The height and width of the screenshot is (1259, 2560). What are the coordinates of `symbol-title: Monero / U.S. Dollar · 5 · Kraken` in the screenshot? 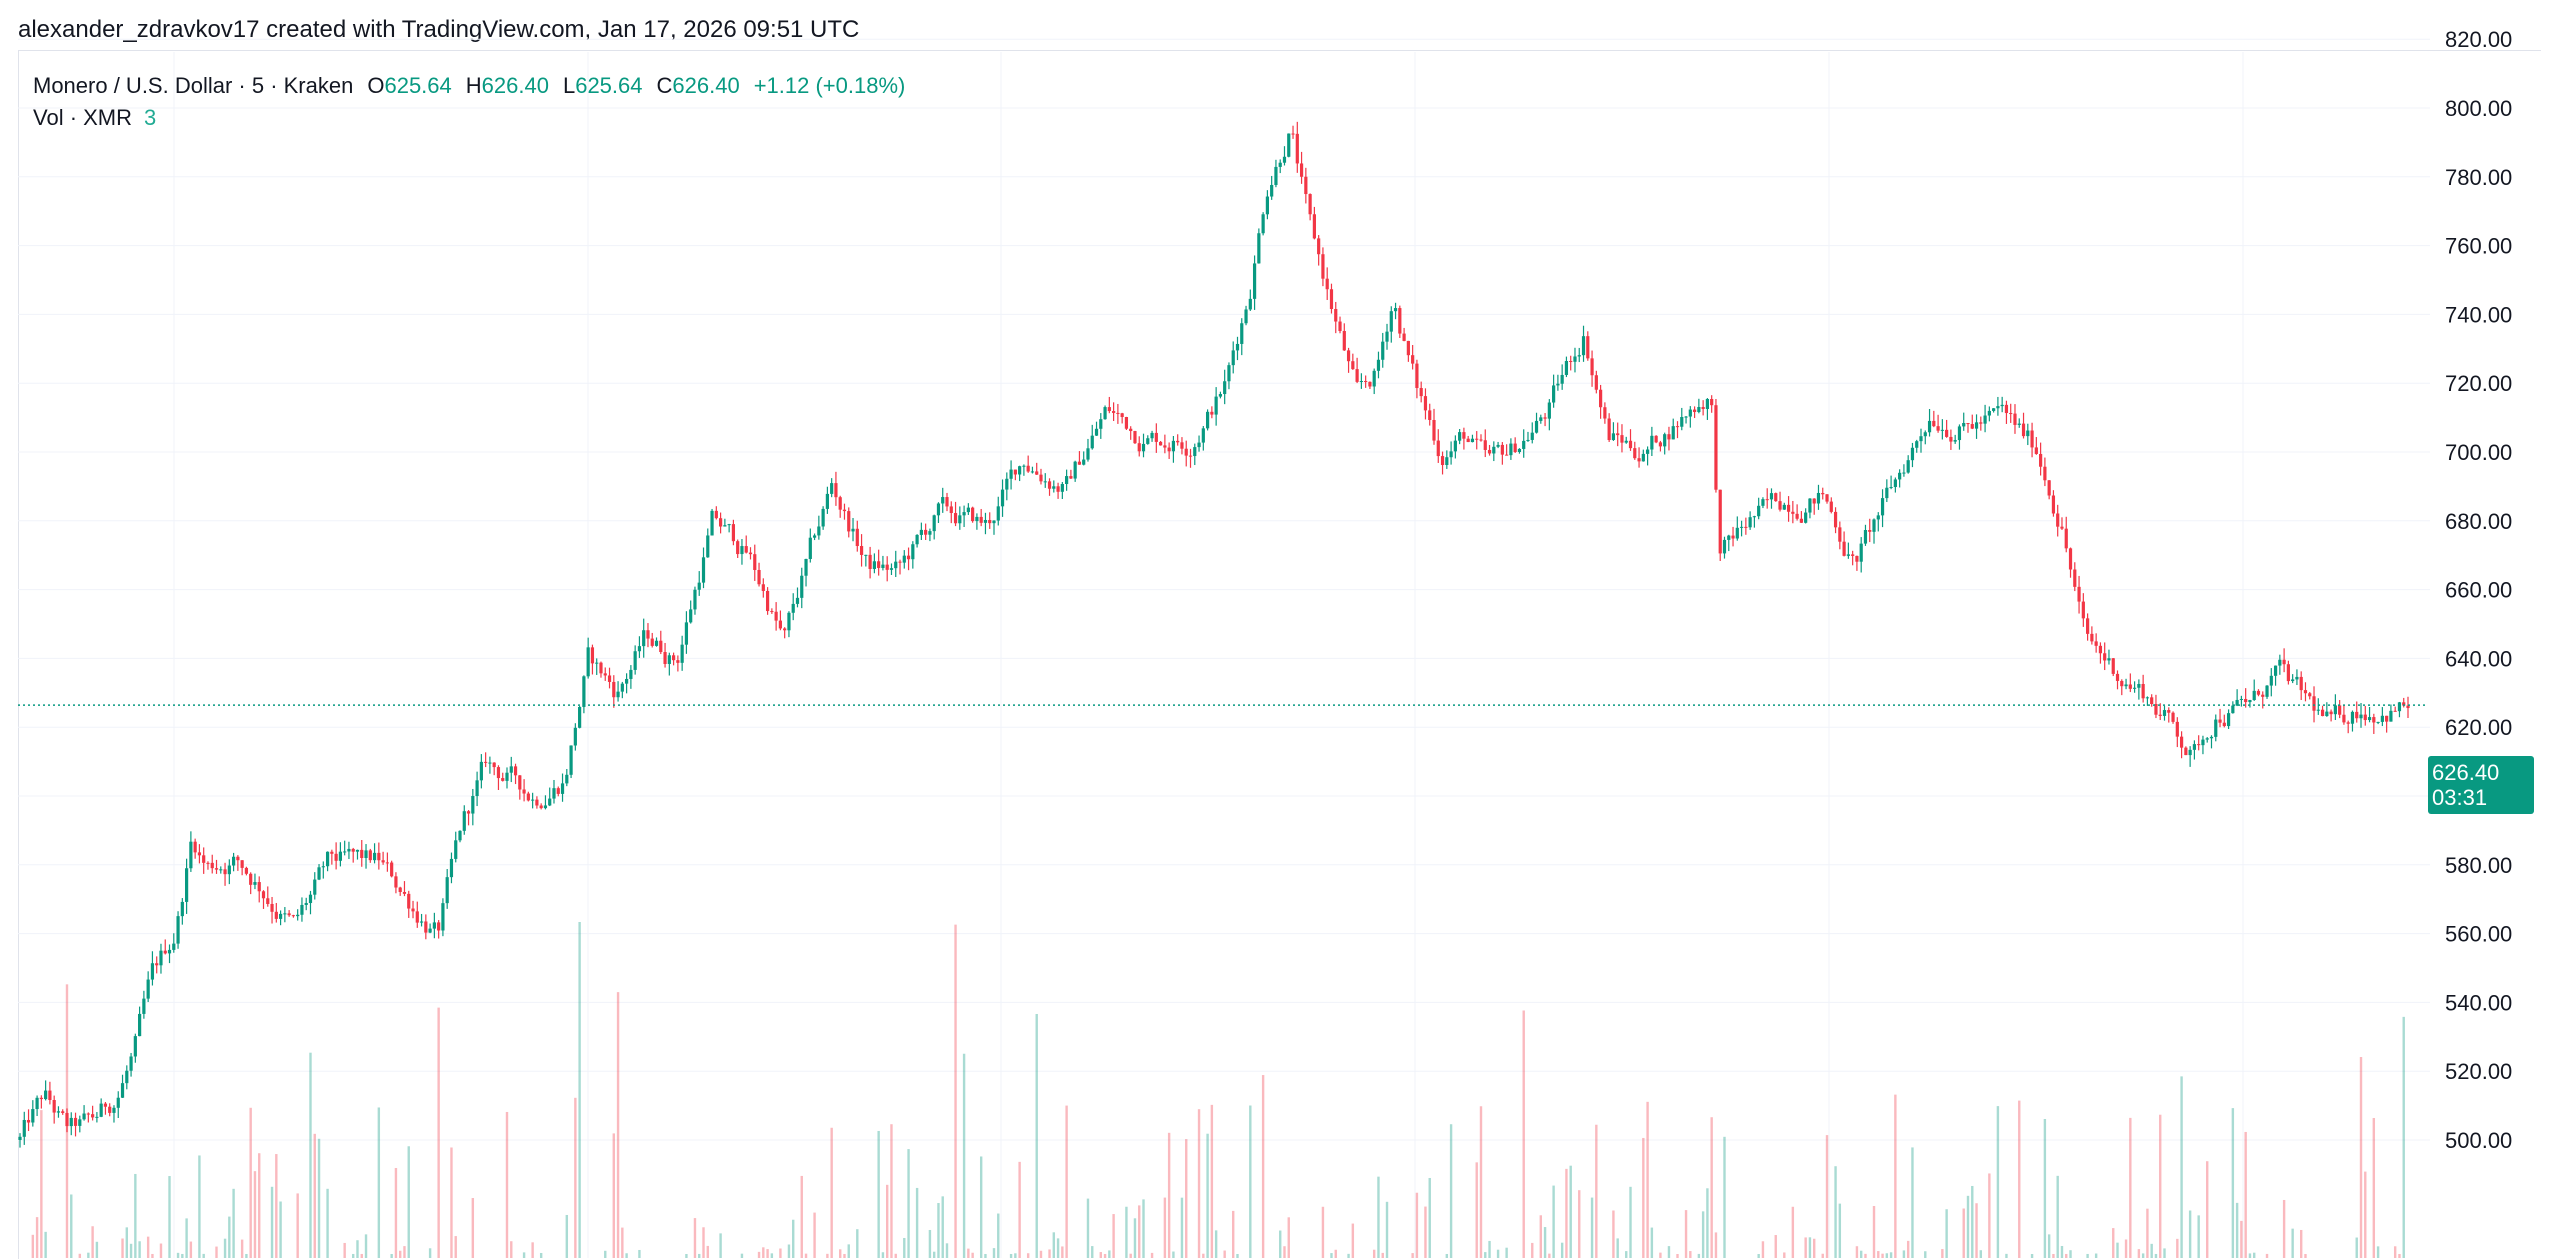 It's located at (193, 85).